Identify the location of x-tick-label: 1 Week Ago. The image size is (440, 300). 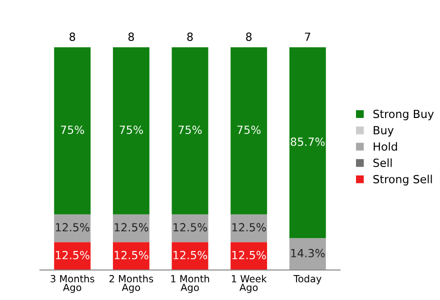
(249, 283).